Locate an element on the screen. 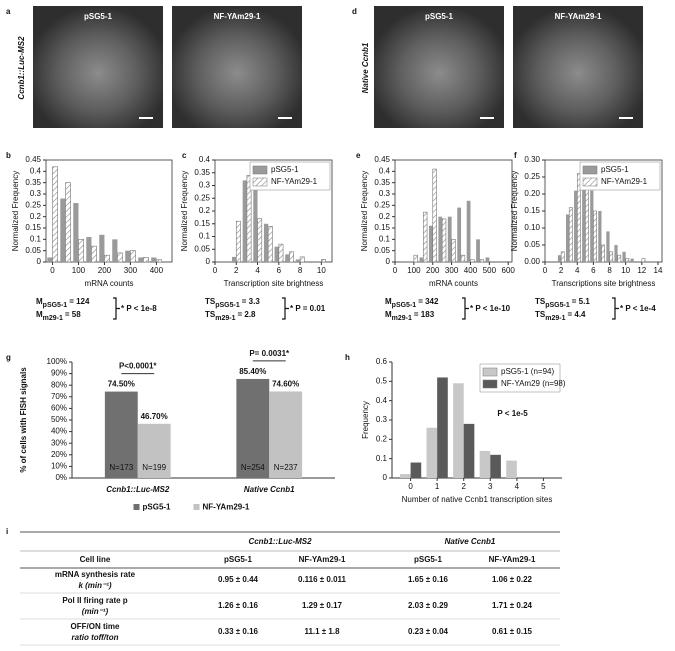  x-tick-label: 4 is located at coordinates (257, 270).